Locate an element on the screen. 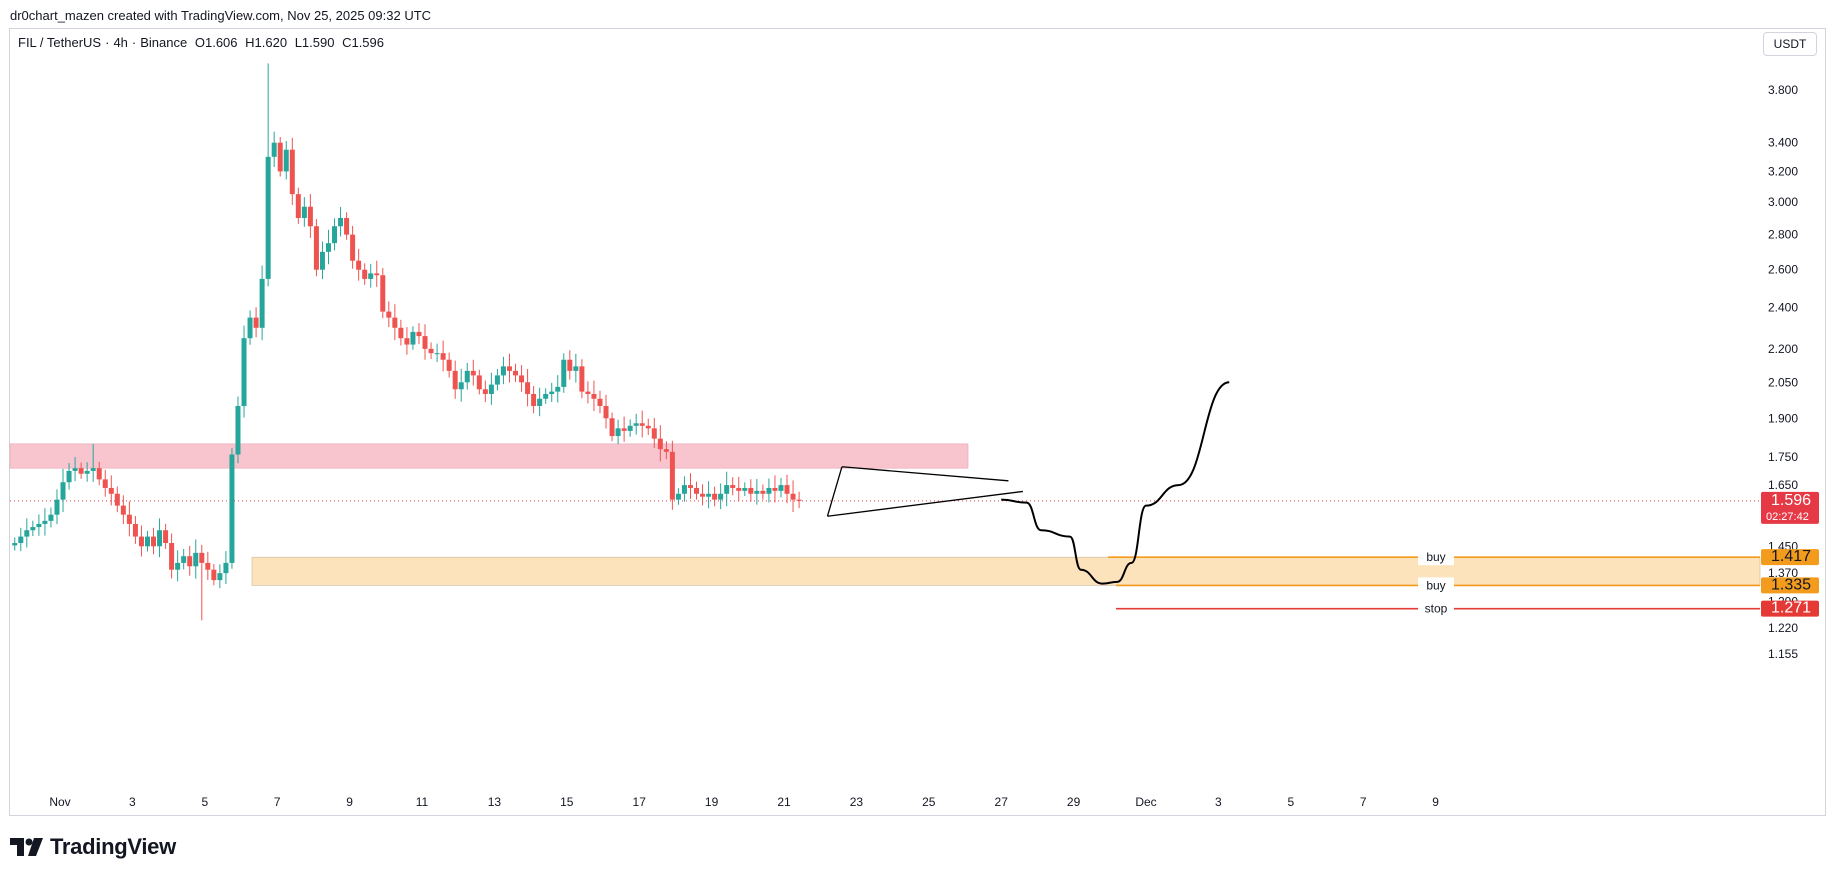 This screenshot has width=1835, height=875. ohlc-open: O1.606 is located at coordinates (216, 42).